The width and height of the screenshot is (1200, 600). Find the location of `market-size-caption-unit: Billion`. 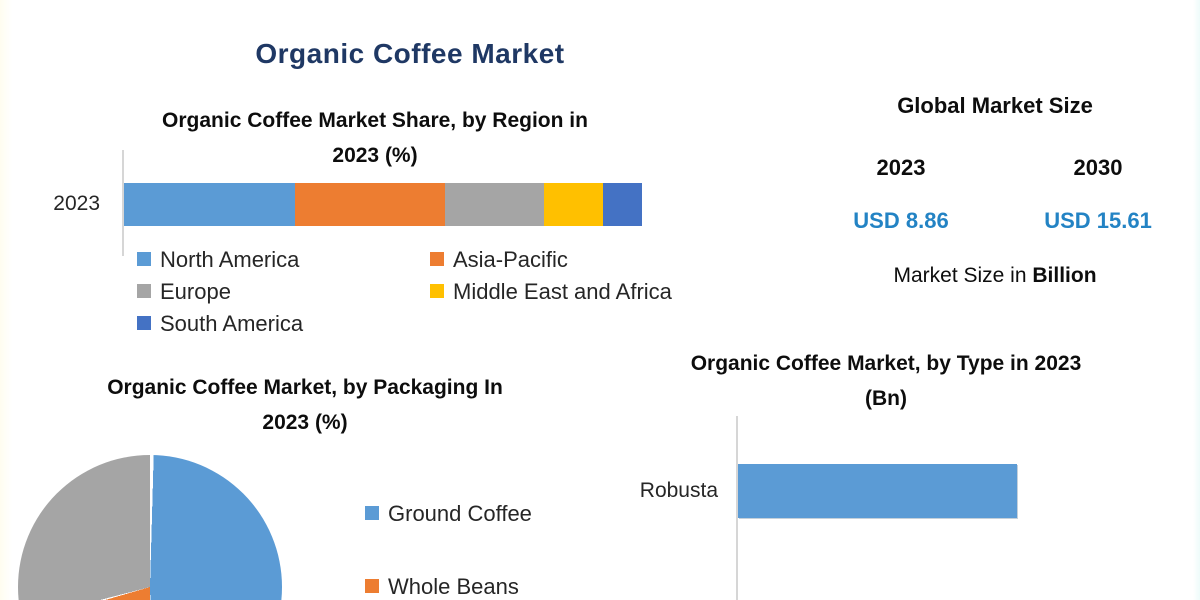

market-size-caption-unit: Billion is located at coordinates (1064, 275).